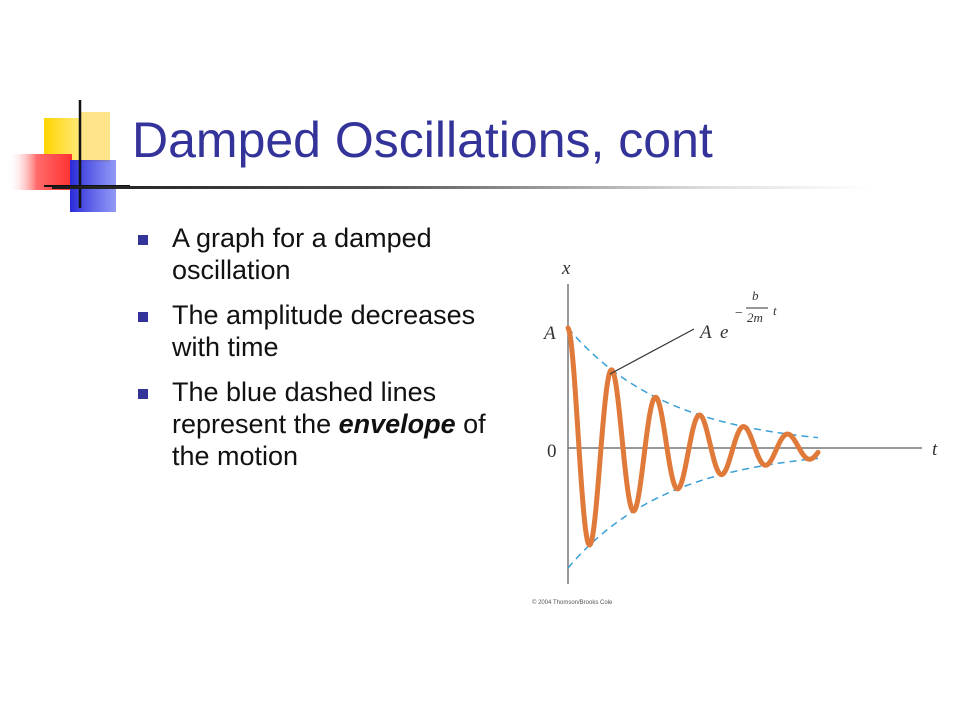 This screenshot has width=960, height=720. I want to click on y-axis-label: x, so click(566, 268).